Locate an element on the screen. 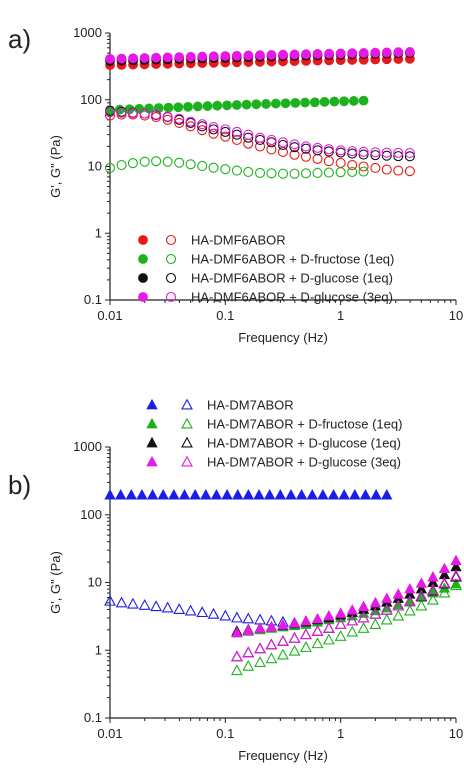  y-tick-label: 1000 is located at coordinates (87, 32).